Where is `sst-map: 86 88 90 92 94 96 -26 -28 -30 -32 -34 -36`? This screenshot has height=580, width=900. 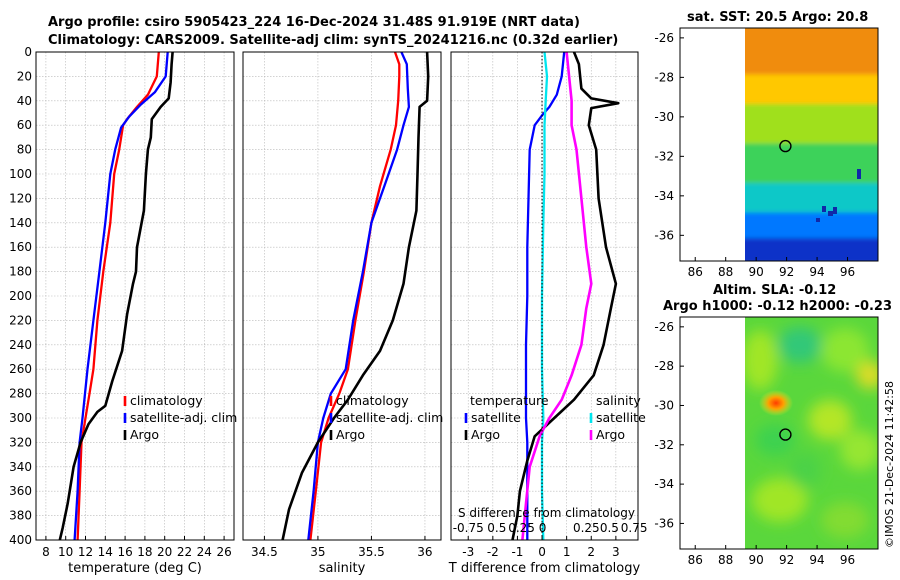
sst-map: 86 88 90 92 94 96 -26 -28 -30 -32 -34 -36 is located at coordinates (766, 153).